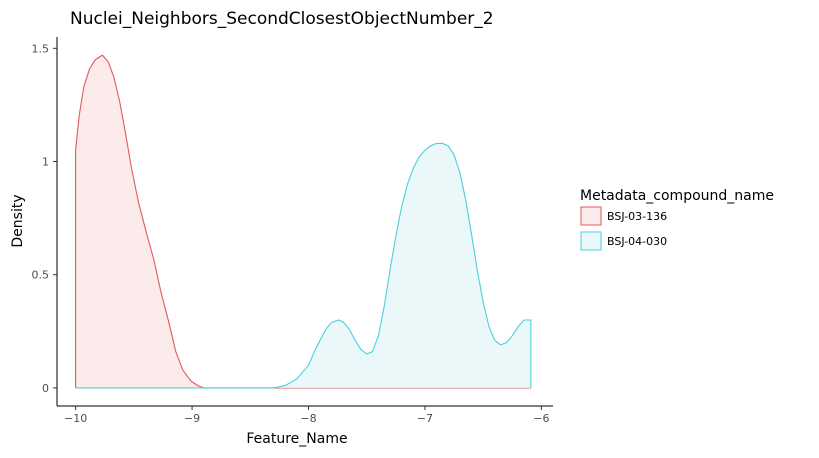  Describe the element at coordinates (18, 220) in the screenshot. I see `y-axis-title: Density` at that location.